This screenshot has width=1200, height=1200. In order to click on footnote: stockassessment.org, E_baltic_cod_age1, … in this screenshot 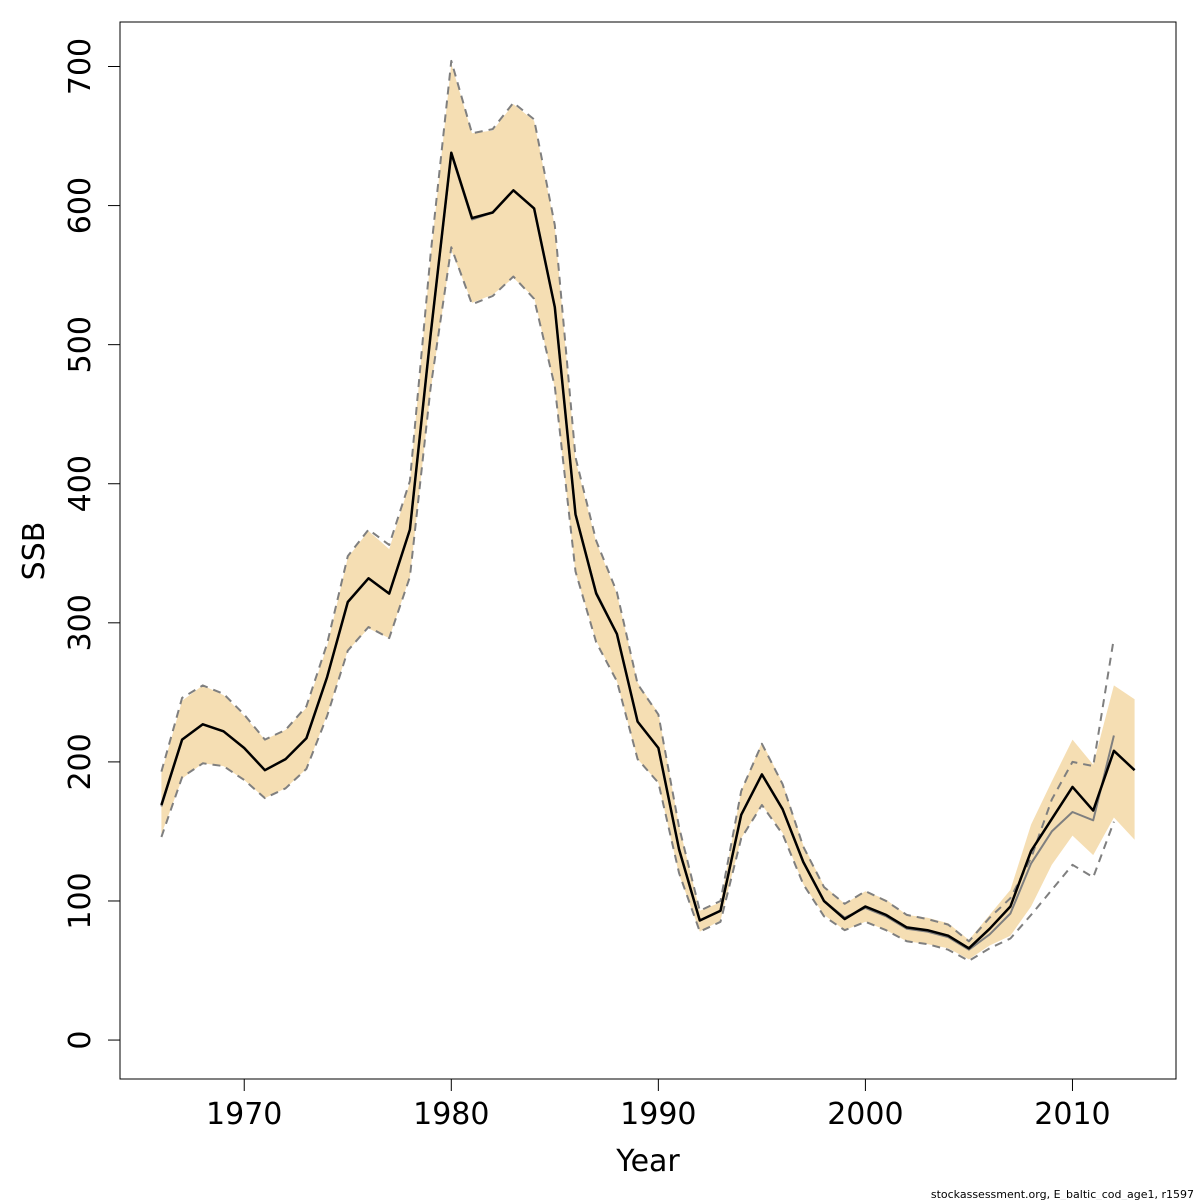, I will do `click(1062, 1194)`.